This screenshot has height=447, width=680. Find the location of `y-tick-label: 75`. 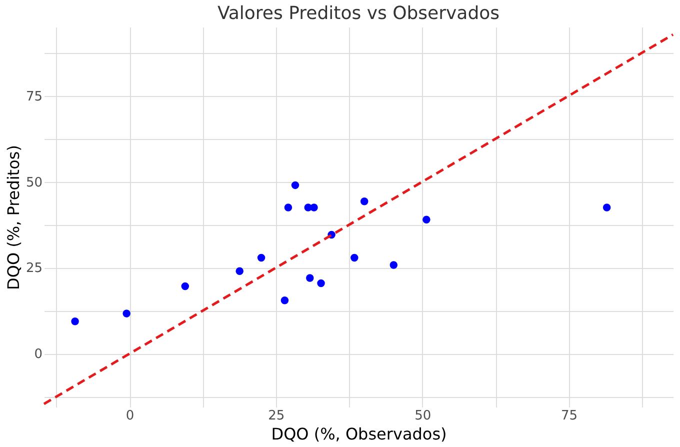

y-tick-label: 75 is located at coordinates (34, 96).